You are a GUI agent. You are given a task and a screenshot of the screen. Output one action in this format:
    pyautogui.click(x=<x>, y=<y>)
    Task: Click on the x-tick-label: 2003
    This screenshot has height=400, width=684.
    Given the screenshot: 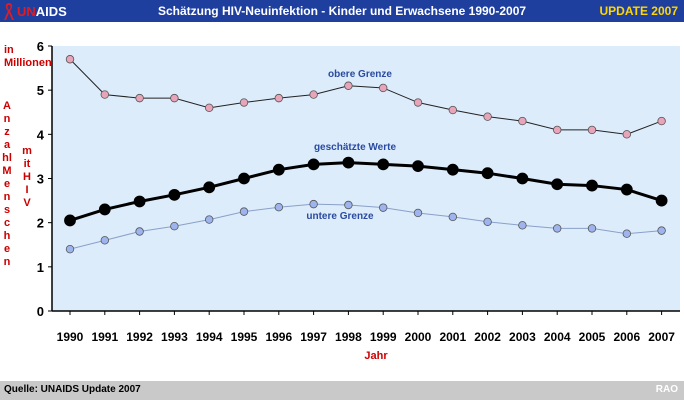 What is the action you would take?
    pyautogui.click(x=522, y=337)
    